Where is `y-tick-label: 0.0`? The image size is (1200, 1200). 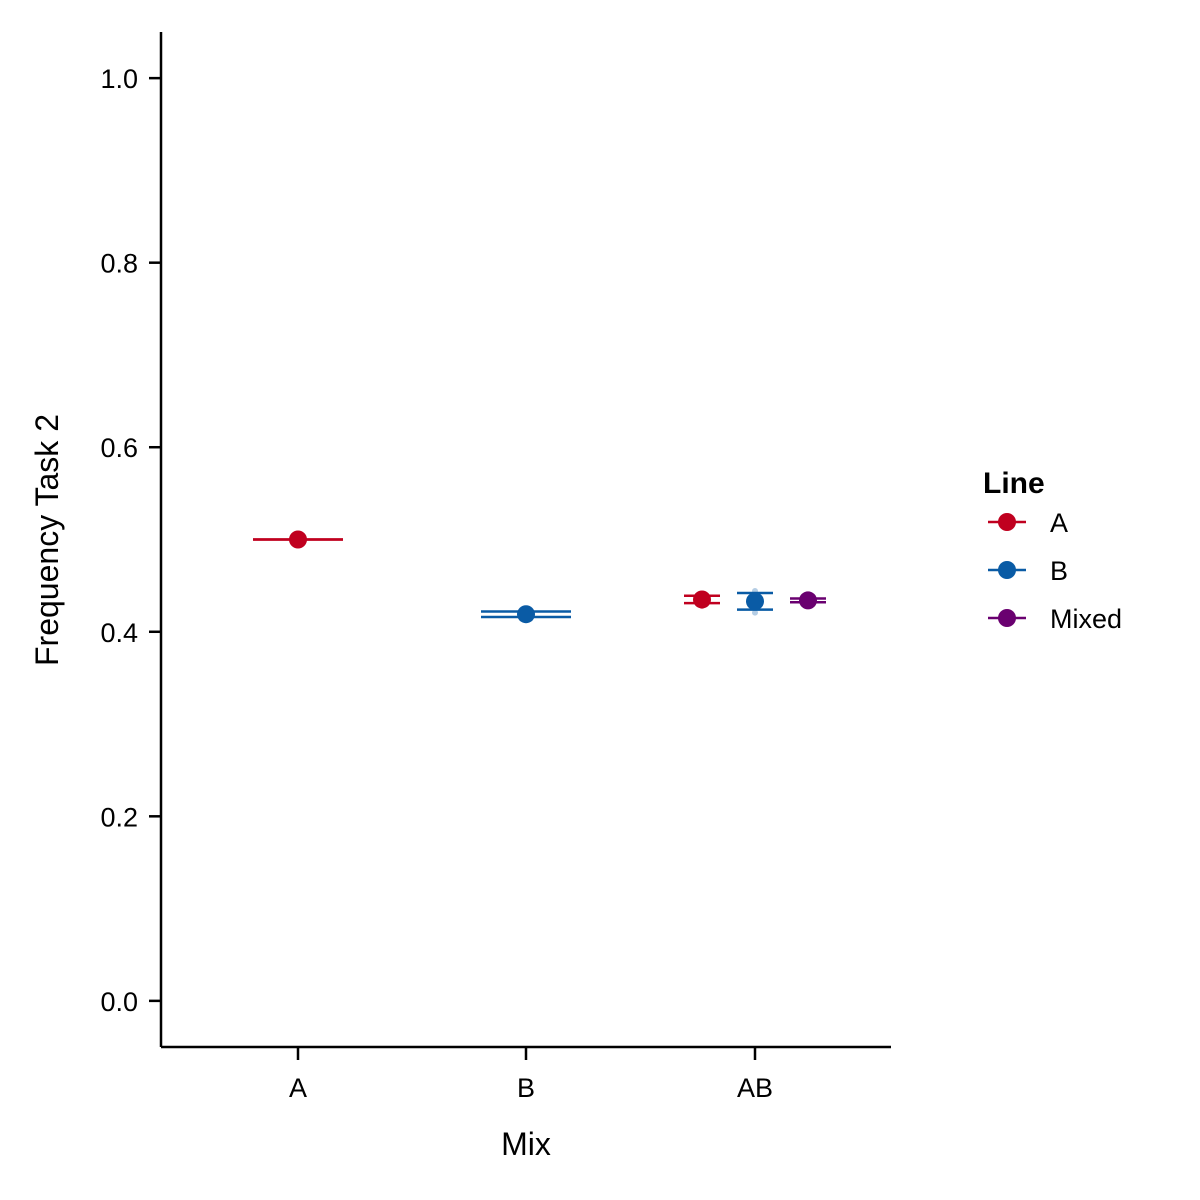
y-tick-label: 0.0 is located at coordinates (119, 1002).